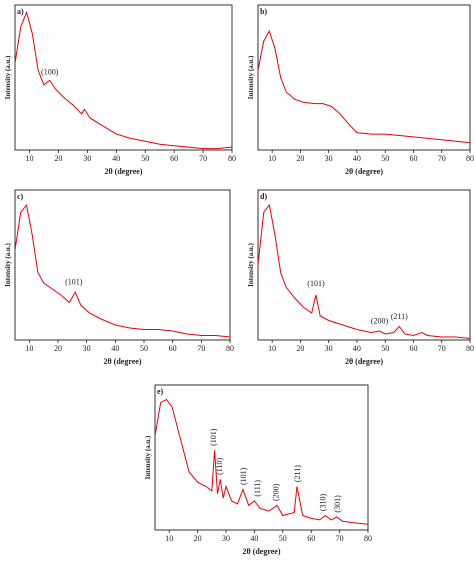 This screenshot has height=567, width=474. Describe the element at coordinates (323, 502) in the screenshot. I see `peak-label: (310)` at that location.